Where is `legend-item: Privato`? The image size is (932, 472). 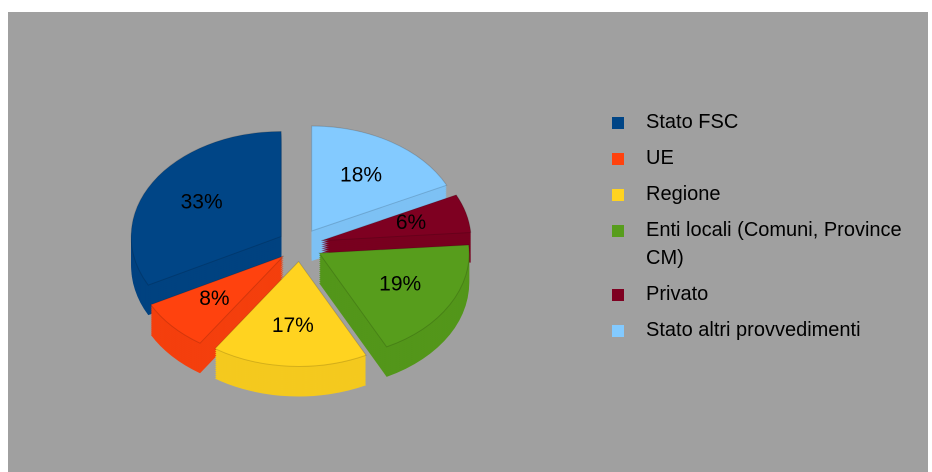
legend-item: Privato is located at coordinates (762, 294).